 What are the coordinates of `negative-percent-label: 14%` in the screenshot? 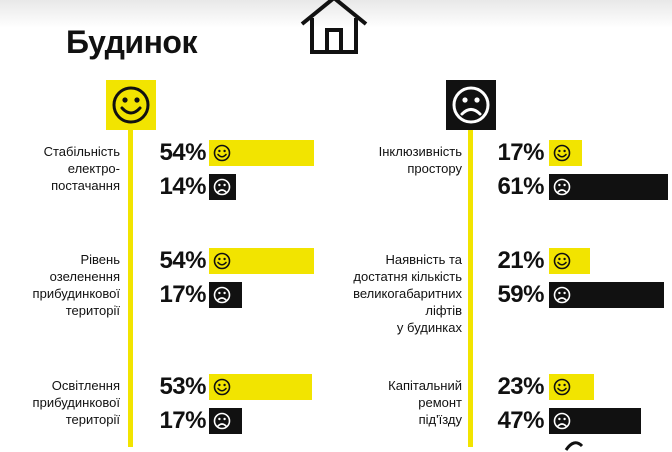 It's located at (182, 186).